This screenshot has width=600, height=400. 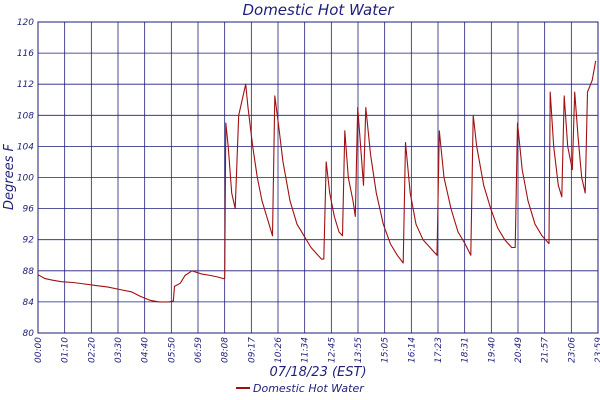 What do you see at coordinates (25, 116) in the screenshot?
I see `y-tick-label: 108` at bounding box center [25, 116].